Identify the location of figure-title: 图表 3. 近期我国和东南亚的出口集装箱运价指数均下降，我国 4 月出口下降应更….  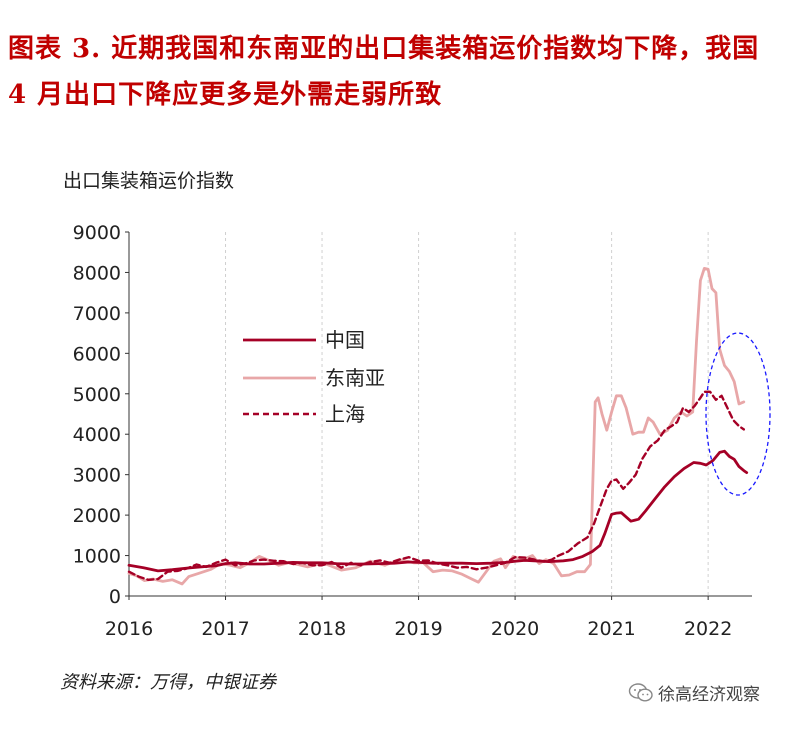
(384, 72).